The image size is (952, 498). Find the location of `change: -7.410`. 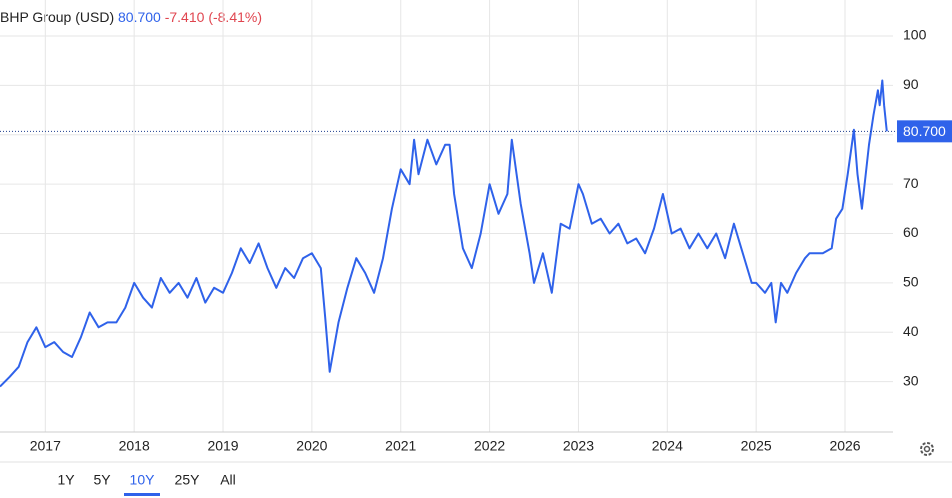

change: -7.410 is located at coordinates (185, 17).